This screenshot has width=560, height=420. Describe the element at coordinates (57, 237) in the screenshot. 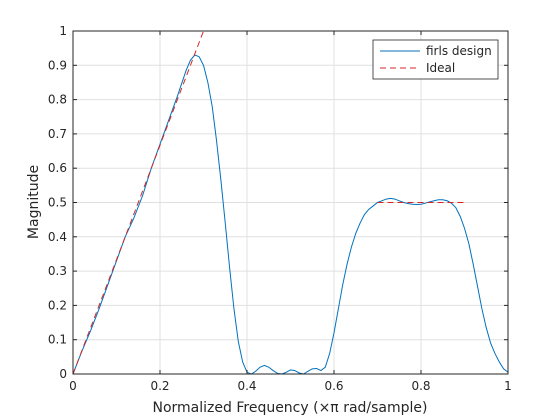

I see `y-tick-label: 0.4` at that location.